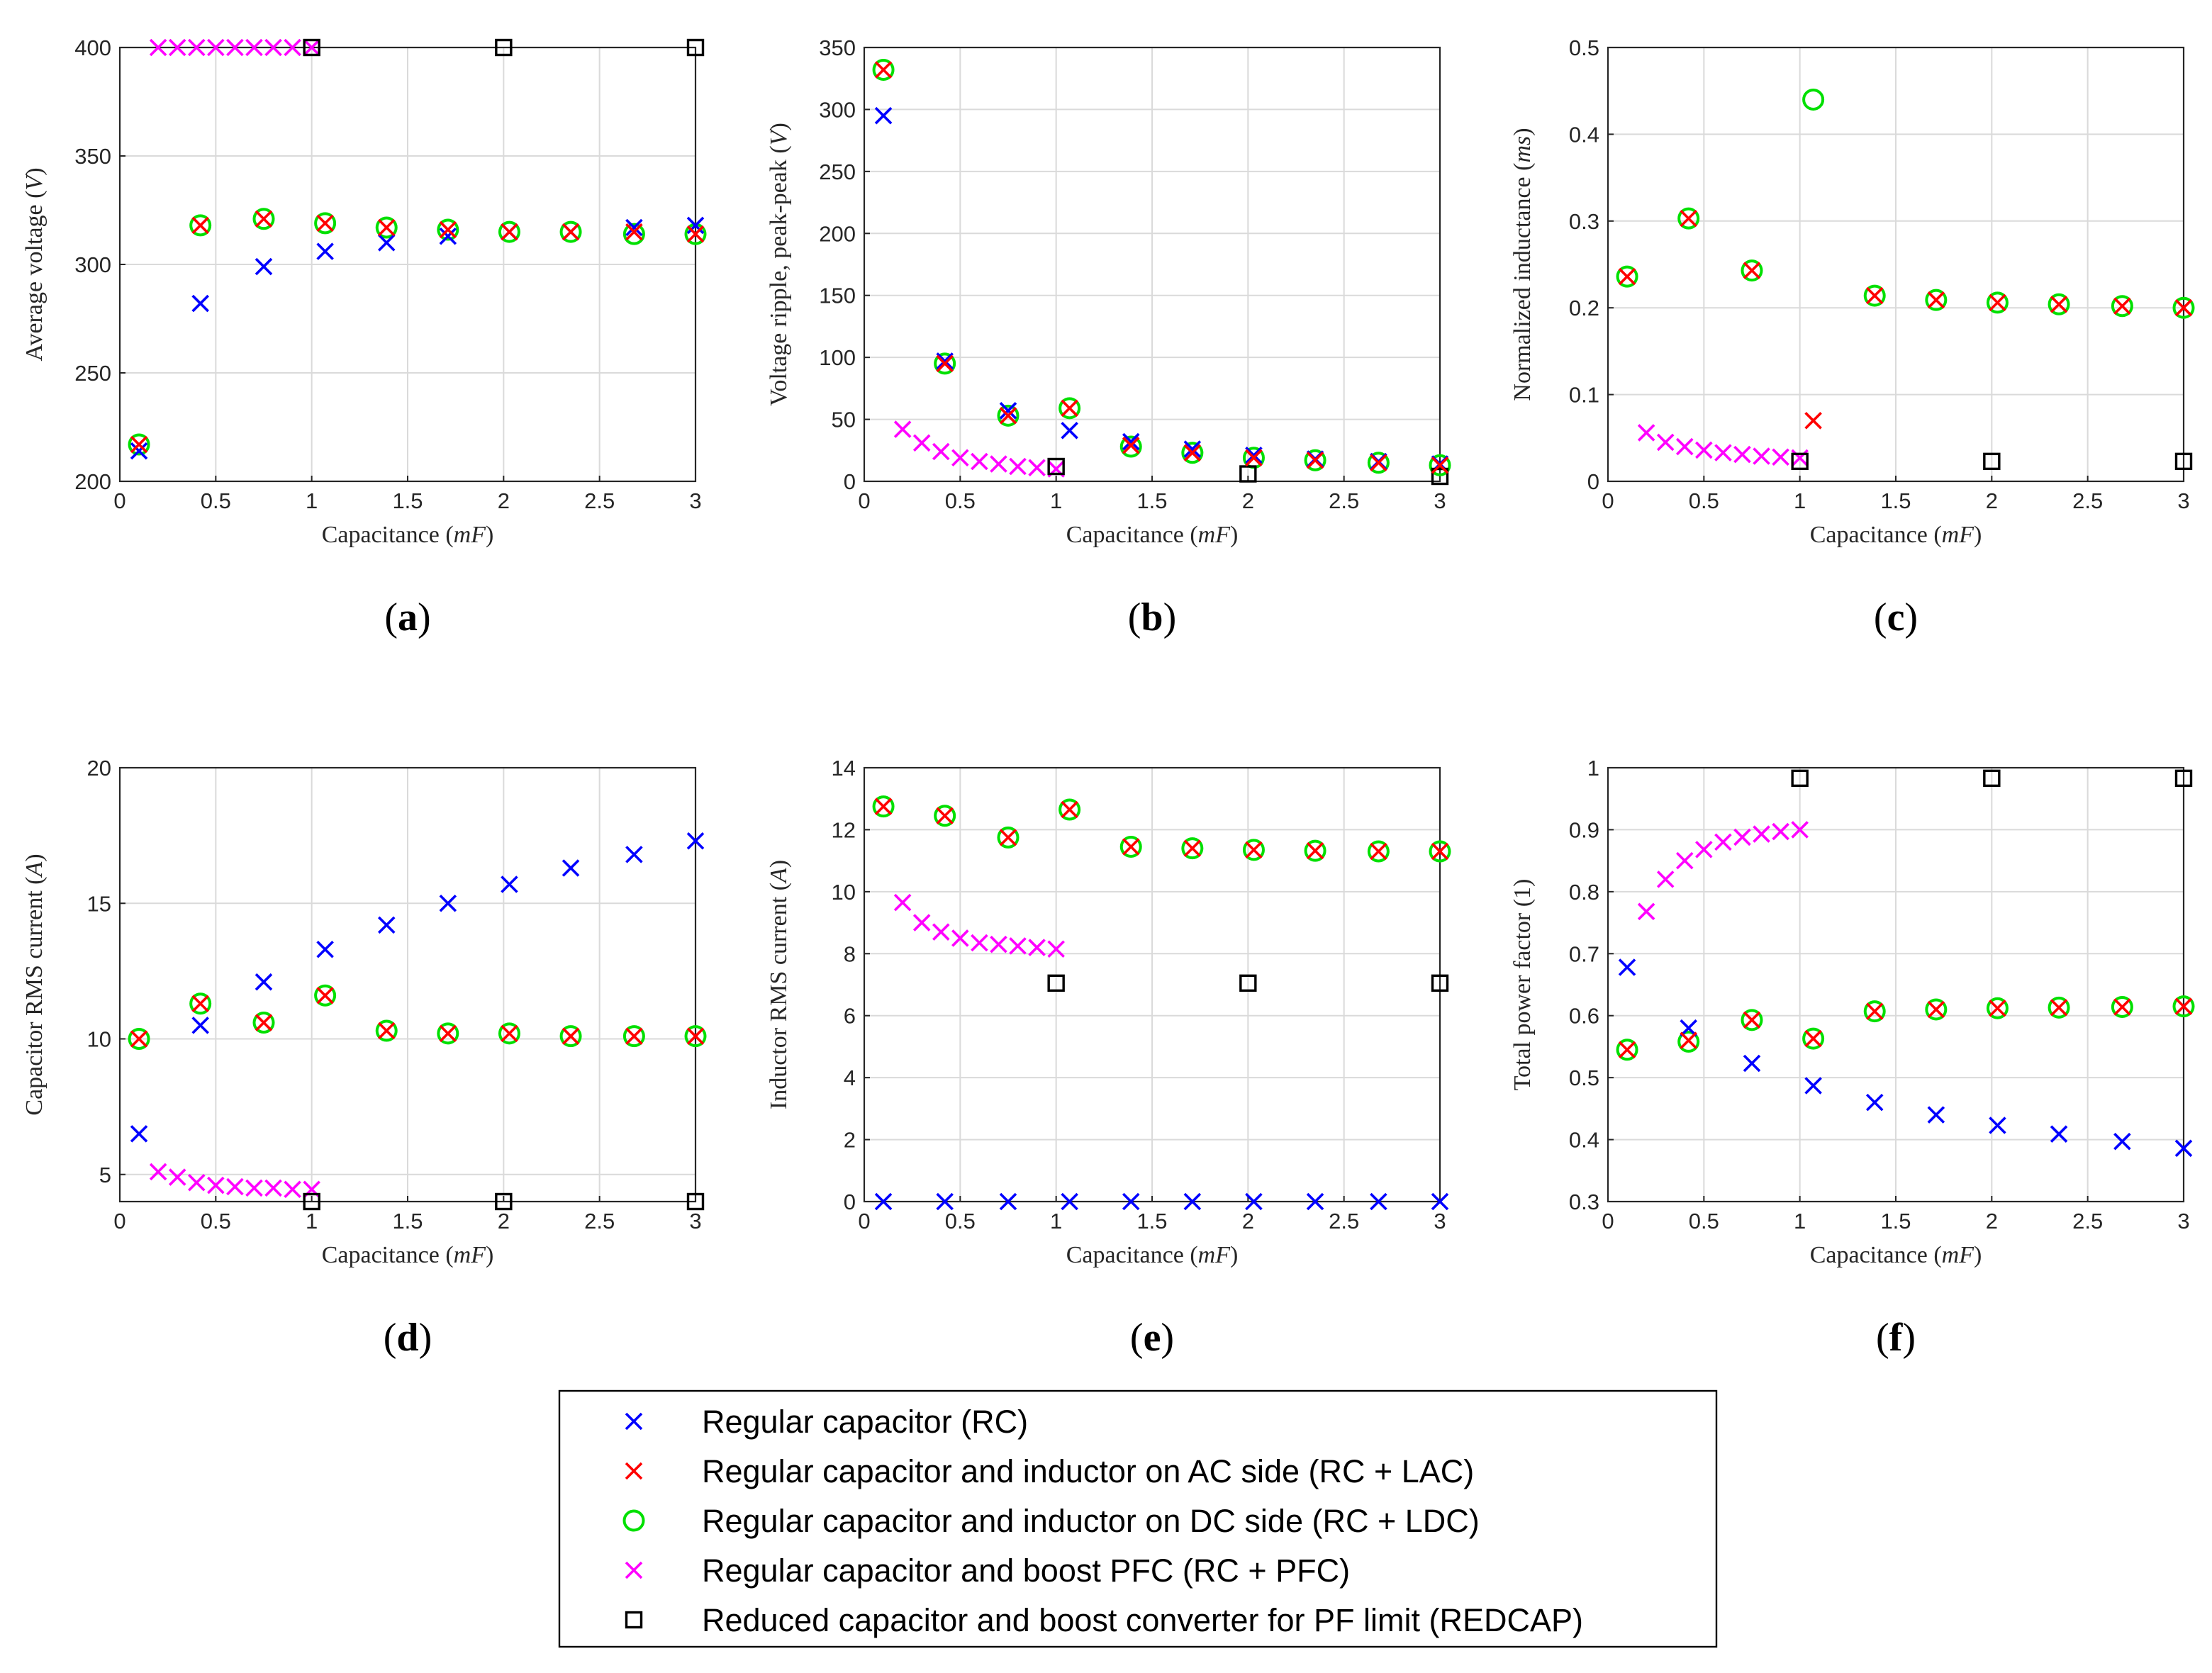 This screenshot has width=2212, height=1673. I want to click on y-tick-label: 0.6, so click(1584, 1016).